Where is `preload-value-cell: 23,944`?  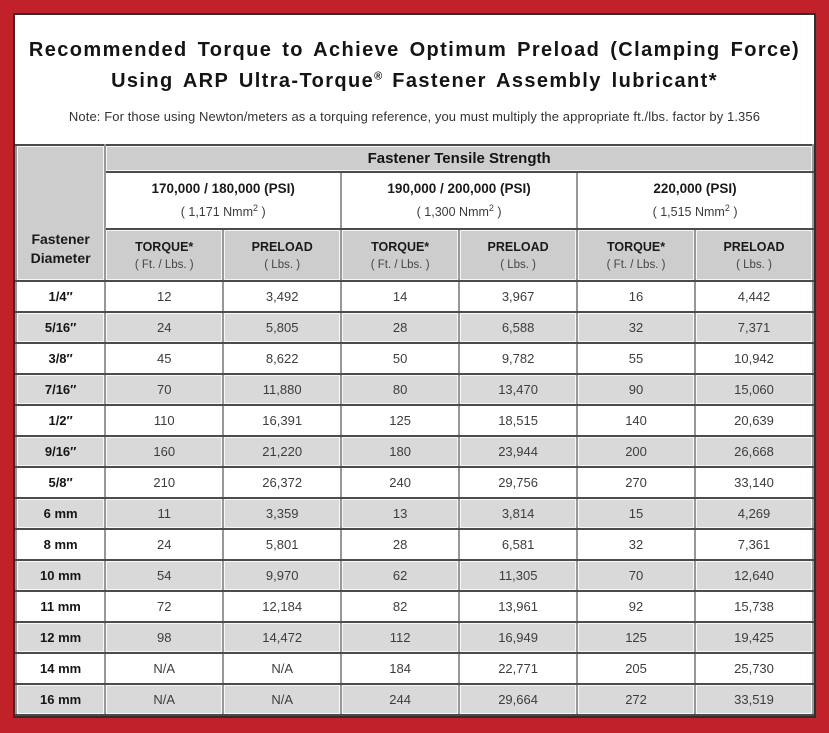
preload-value-cell: 23,944 is located at coordinates (518, 451).